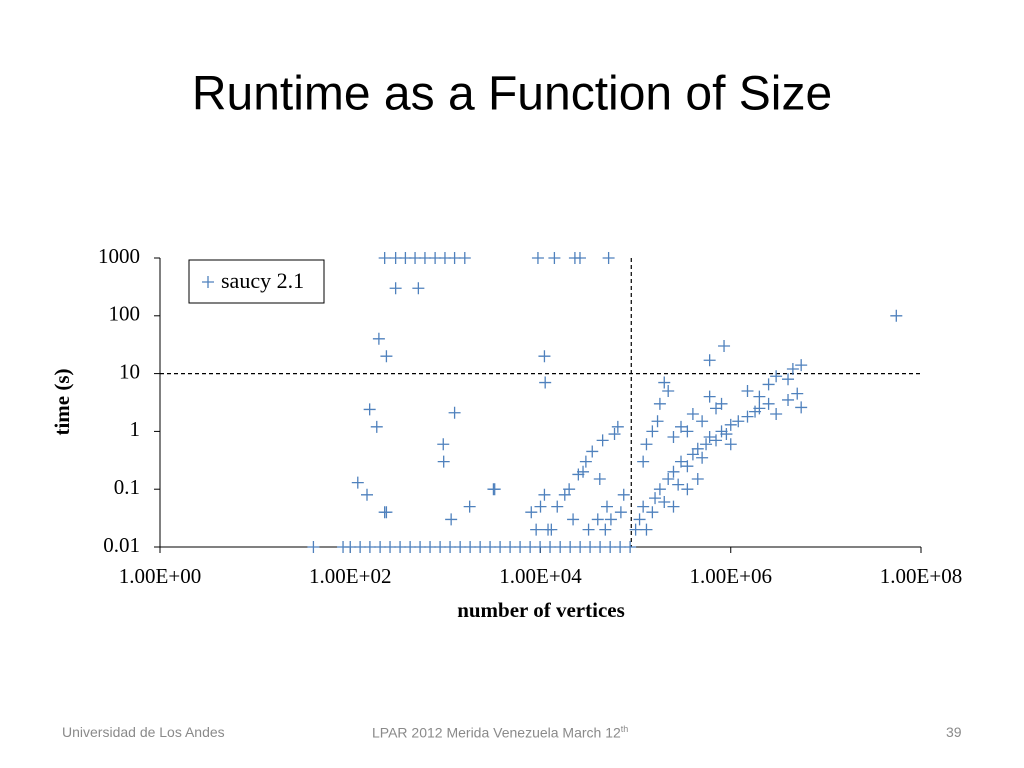 This screenshot has width=1024, height=768. What do you see at coordinates (127, 487) in the screenshot?
I see `y-tick-label: 0.1` at bounding box center [127, 487].